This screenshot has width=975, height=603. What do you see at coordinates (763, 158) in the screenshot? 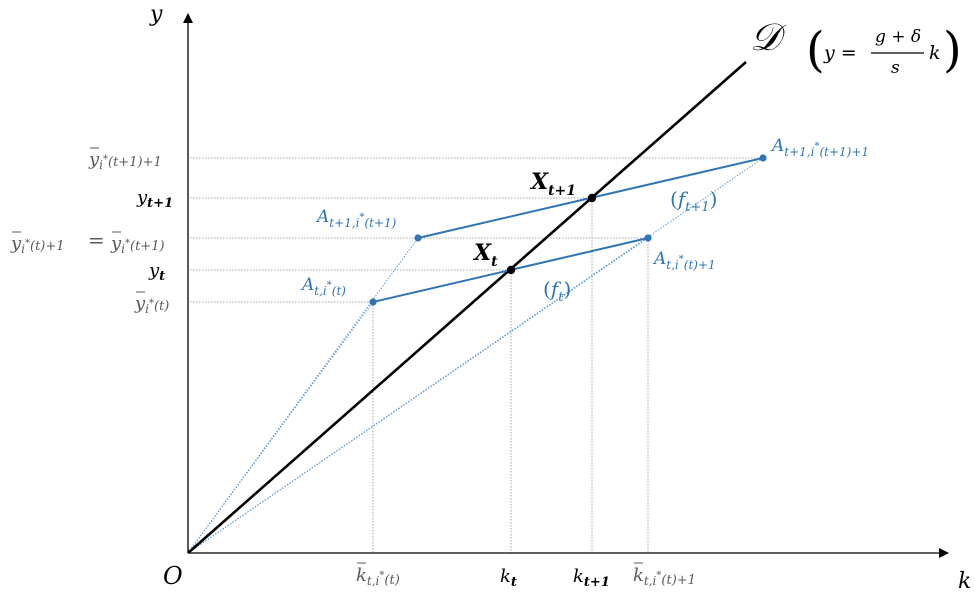
I see `point-a-t1-i1` at bounding box center [763, 158].